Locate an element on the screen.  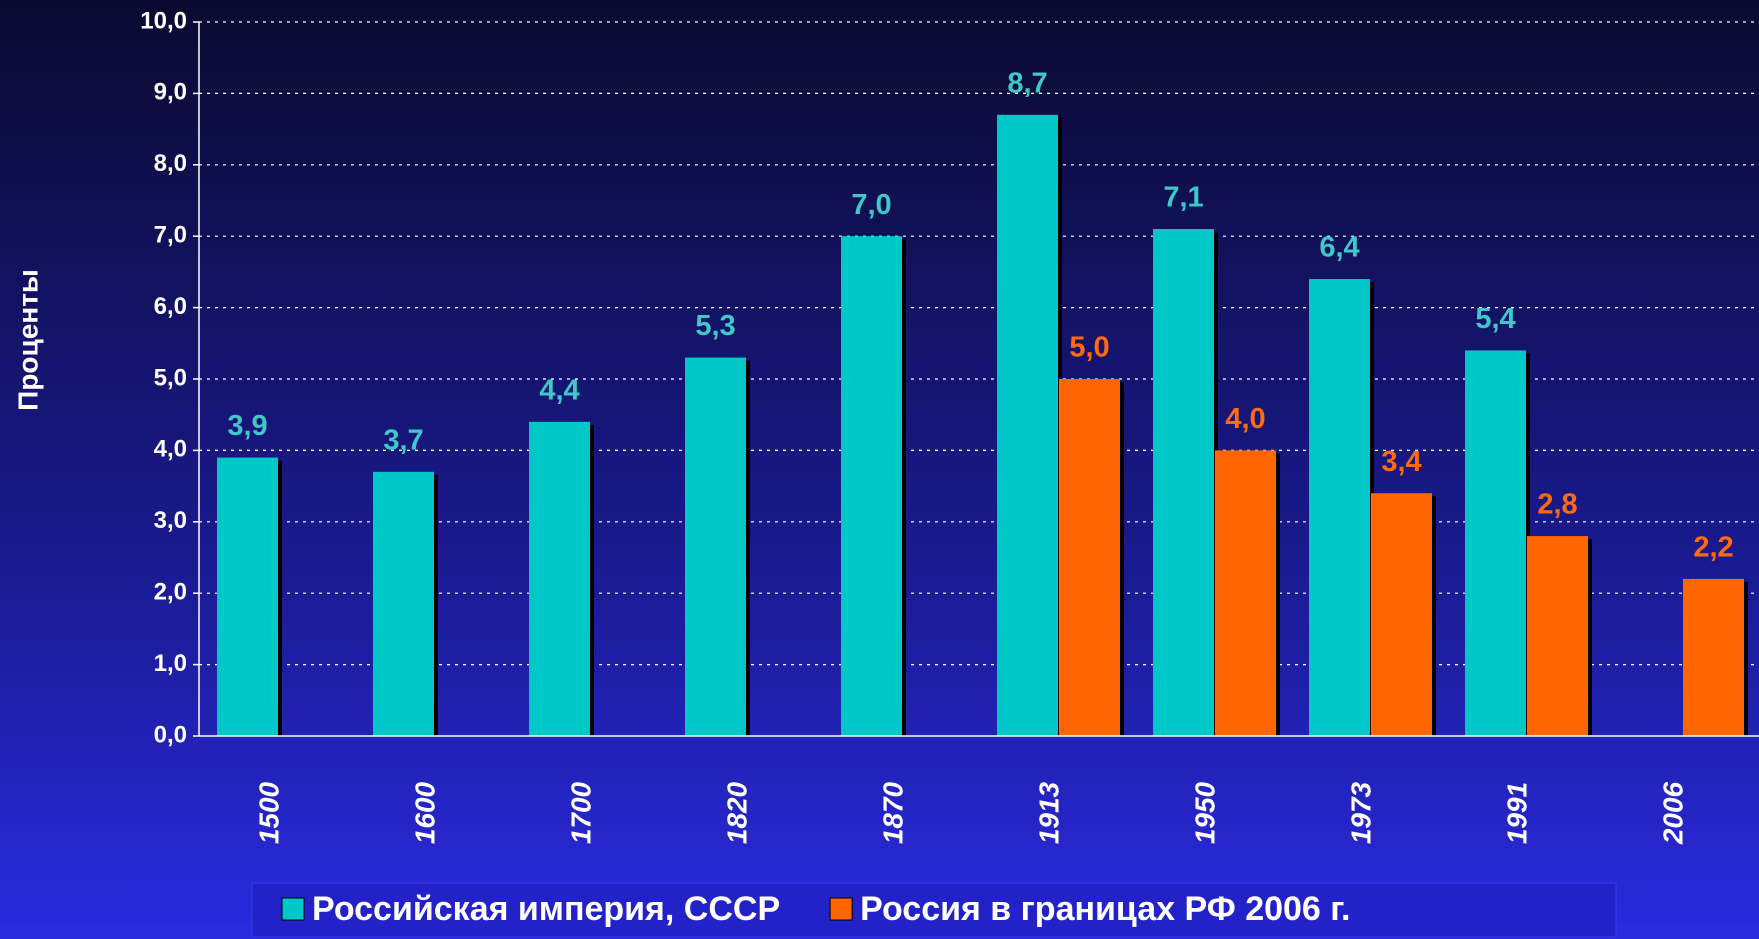
value-label: 7,0 is located at coordinates (871, 205).